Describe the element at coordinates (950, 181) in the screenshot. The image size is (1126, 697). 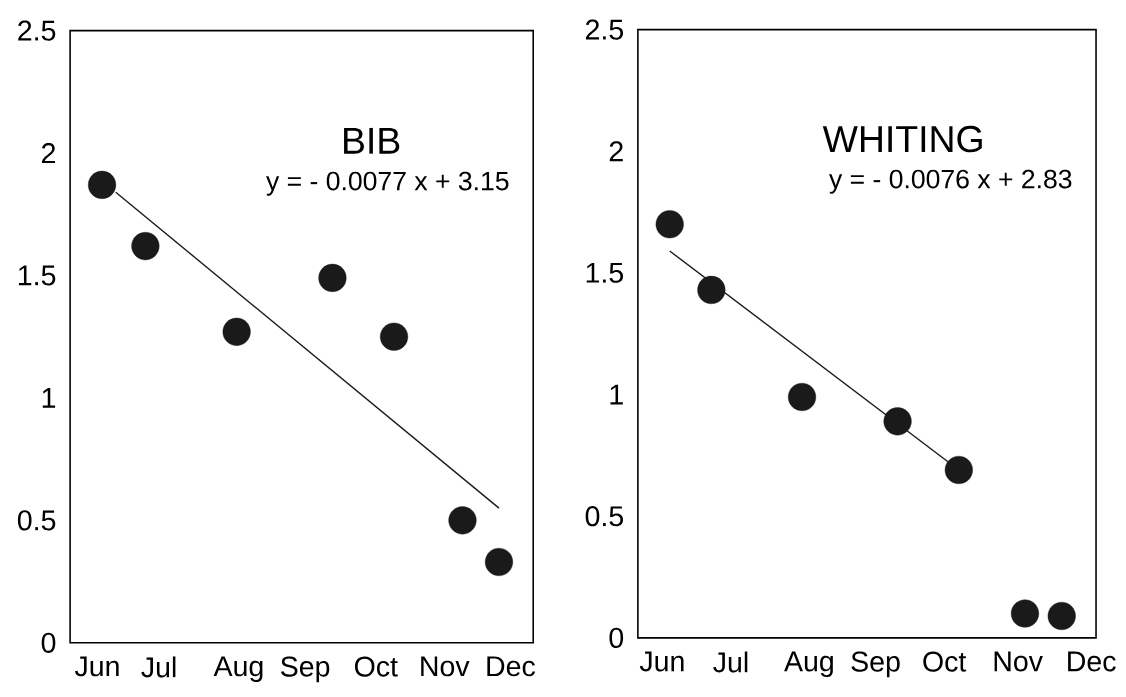
I see `annotation: y = - 0.0076 x + 2.83` at that location.